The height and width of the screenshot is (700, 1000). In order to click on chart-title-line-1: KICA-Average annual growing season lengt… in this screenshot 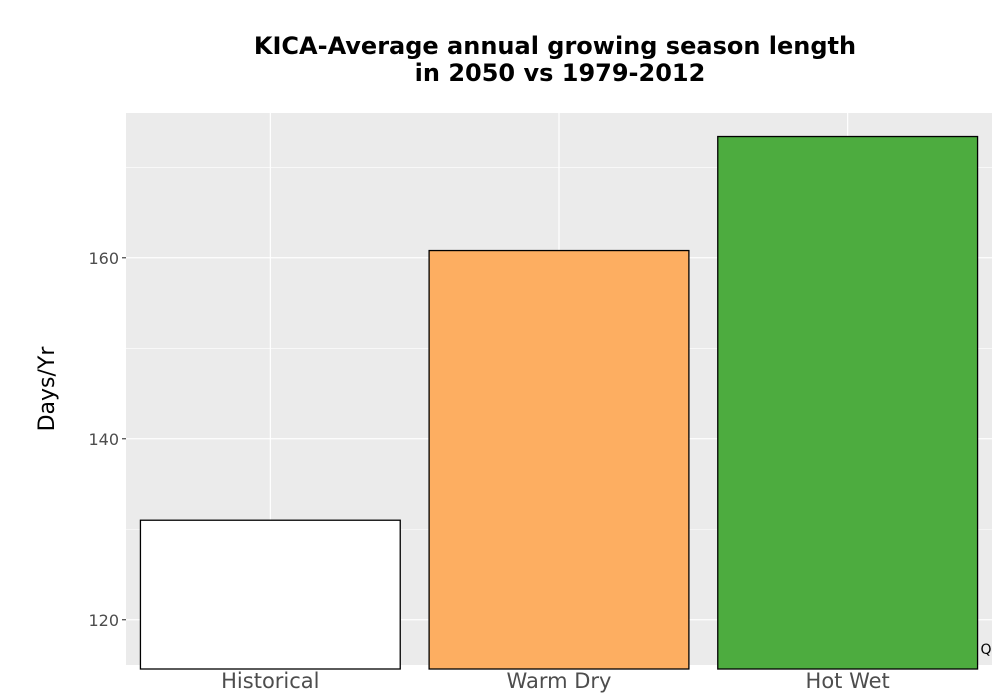, I will do `click(555, 46)`.